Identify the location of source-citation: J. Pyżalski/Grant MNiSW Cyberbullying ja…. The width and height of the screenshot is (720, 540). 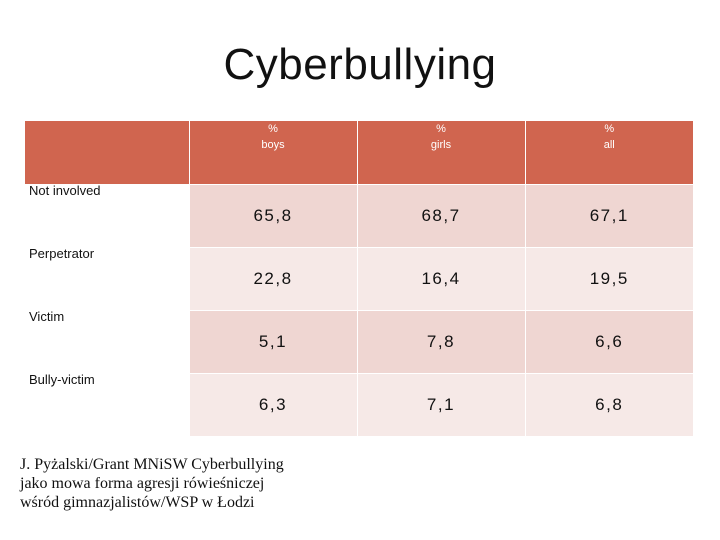
(190, 483).